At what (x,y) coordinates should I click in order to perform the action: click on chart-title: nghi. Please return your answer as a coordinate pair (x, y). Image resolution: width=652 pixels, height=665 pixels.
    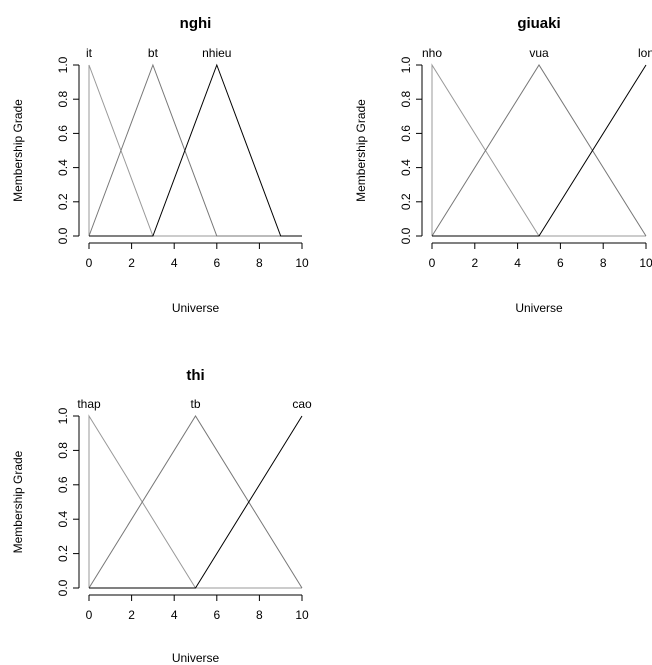
    Looking at the image, I should click on (196, 23).